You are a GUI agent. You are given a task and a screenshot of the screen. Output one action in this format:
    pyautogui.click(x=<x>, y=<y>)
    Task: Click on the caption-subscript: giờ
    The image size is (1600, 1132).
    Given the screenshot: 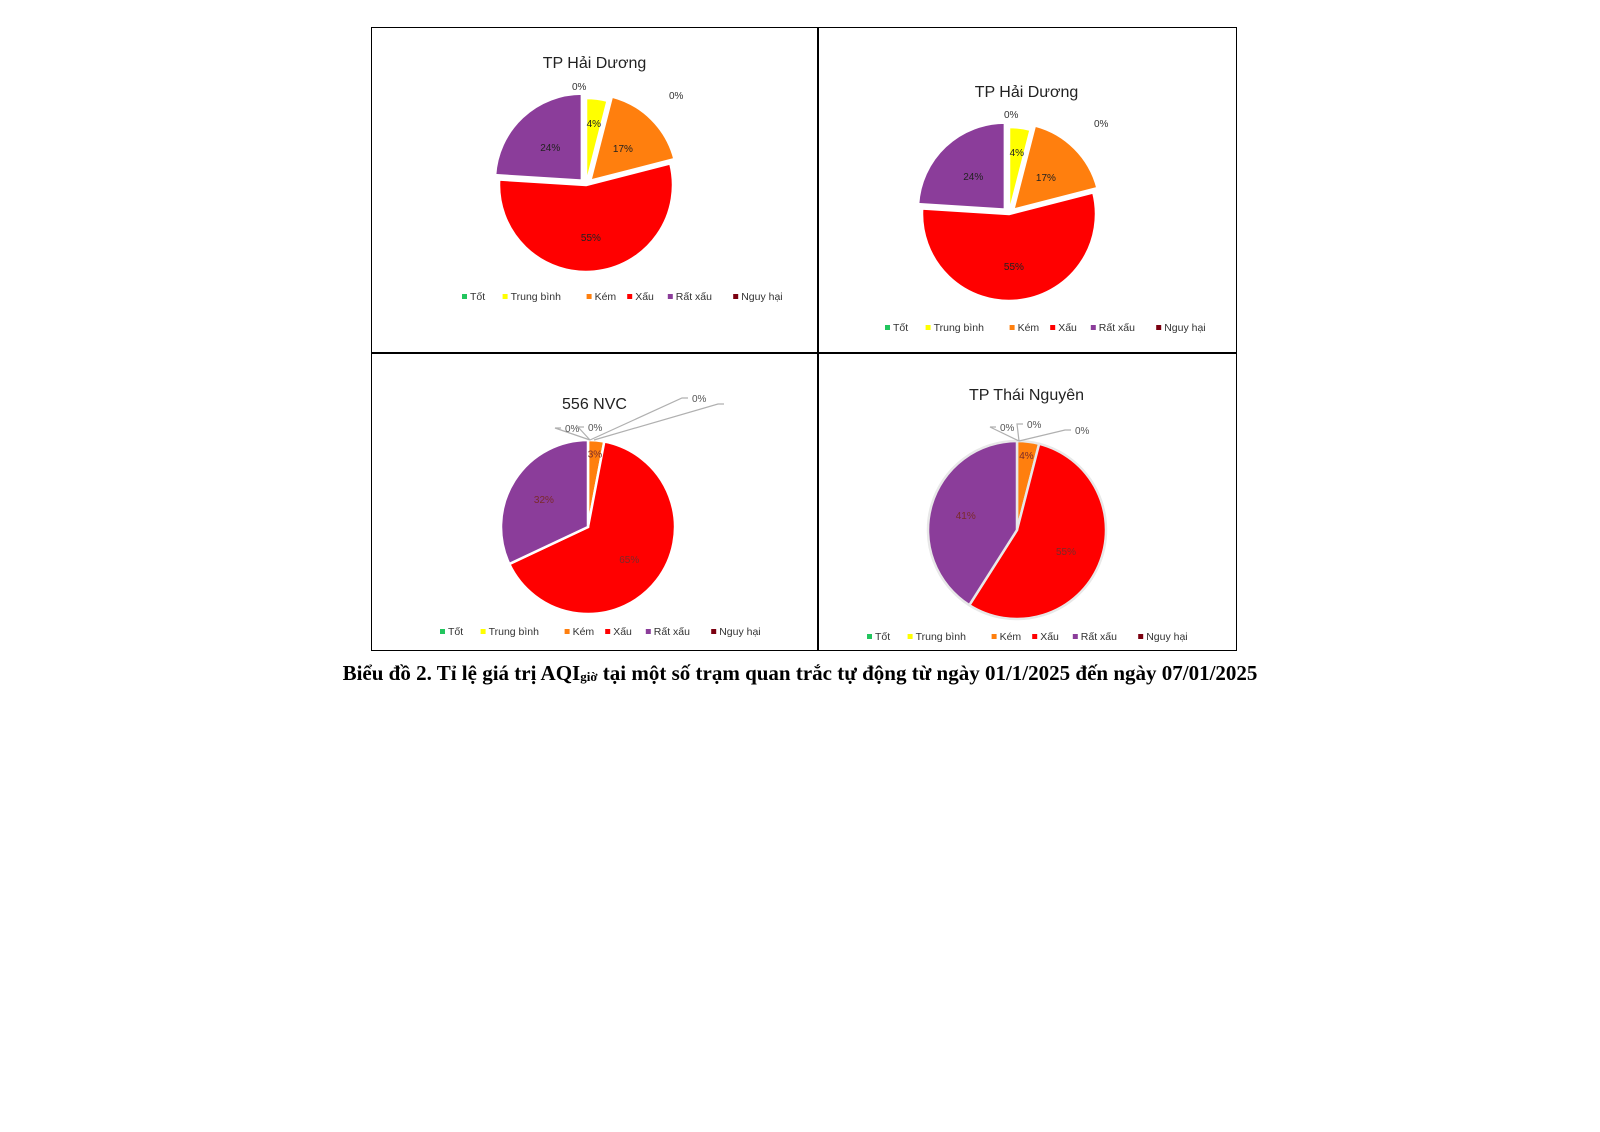 What is the action you would take?
    pyautogui.click(x=589, y=676)
    